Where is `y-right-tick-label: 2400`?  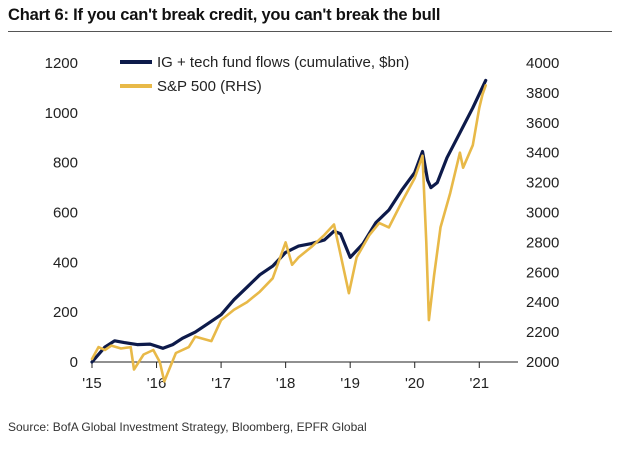
y-right-tick-label: 2400 is located at coordinates (542, 302).